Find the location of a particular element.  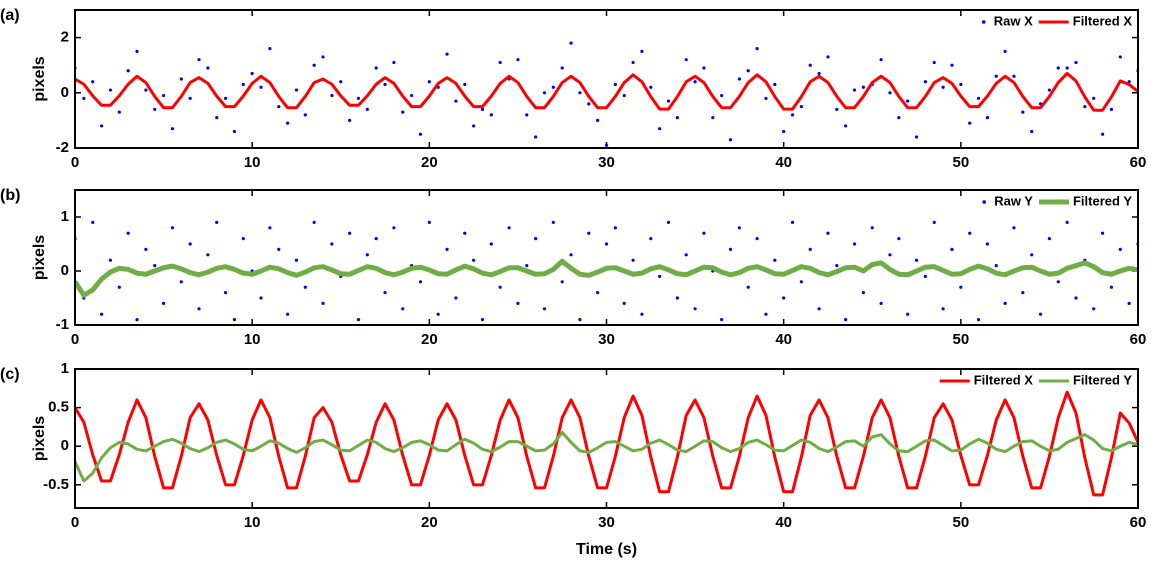

filtered-line is located at coordinates (606, 278).